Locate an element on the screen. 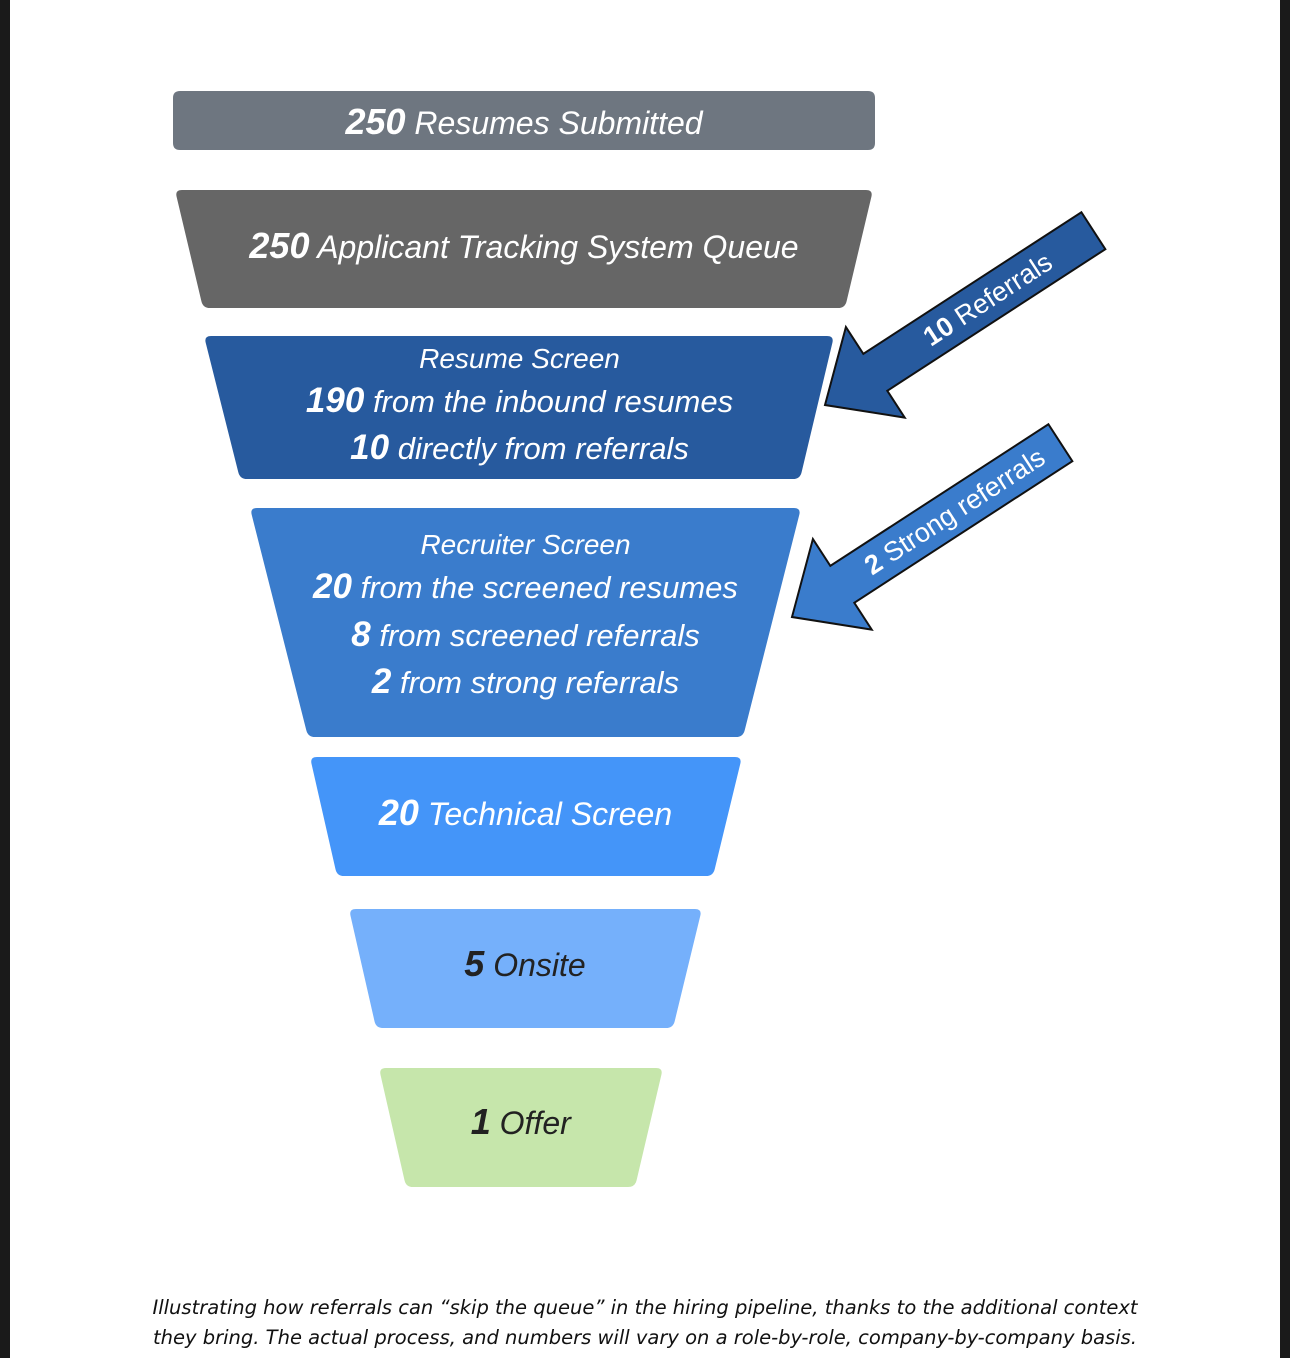  stage-resumes-submitted-label-1: 250 Resumes Submitted is located at coordinates (523, 121).